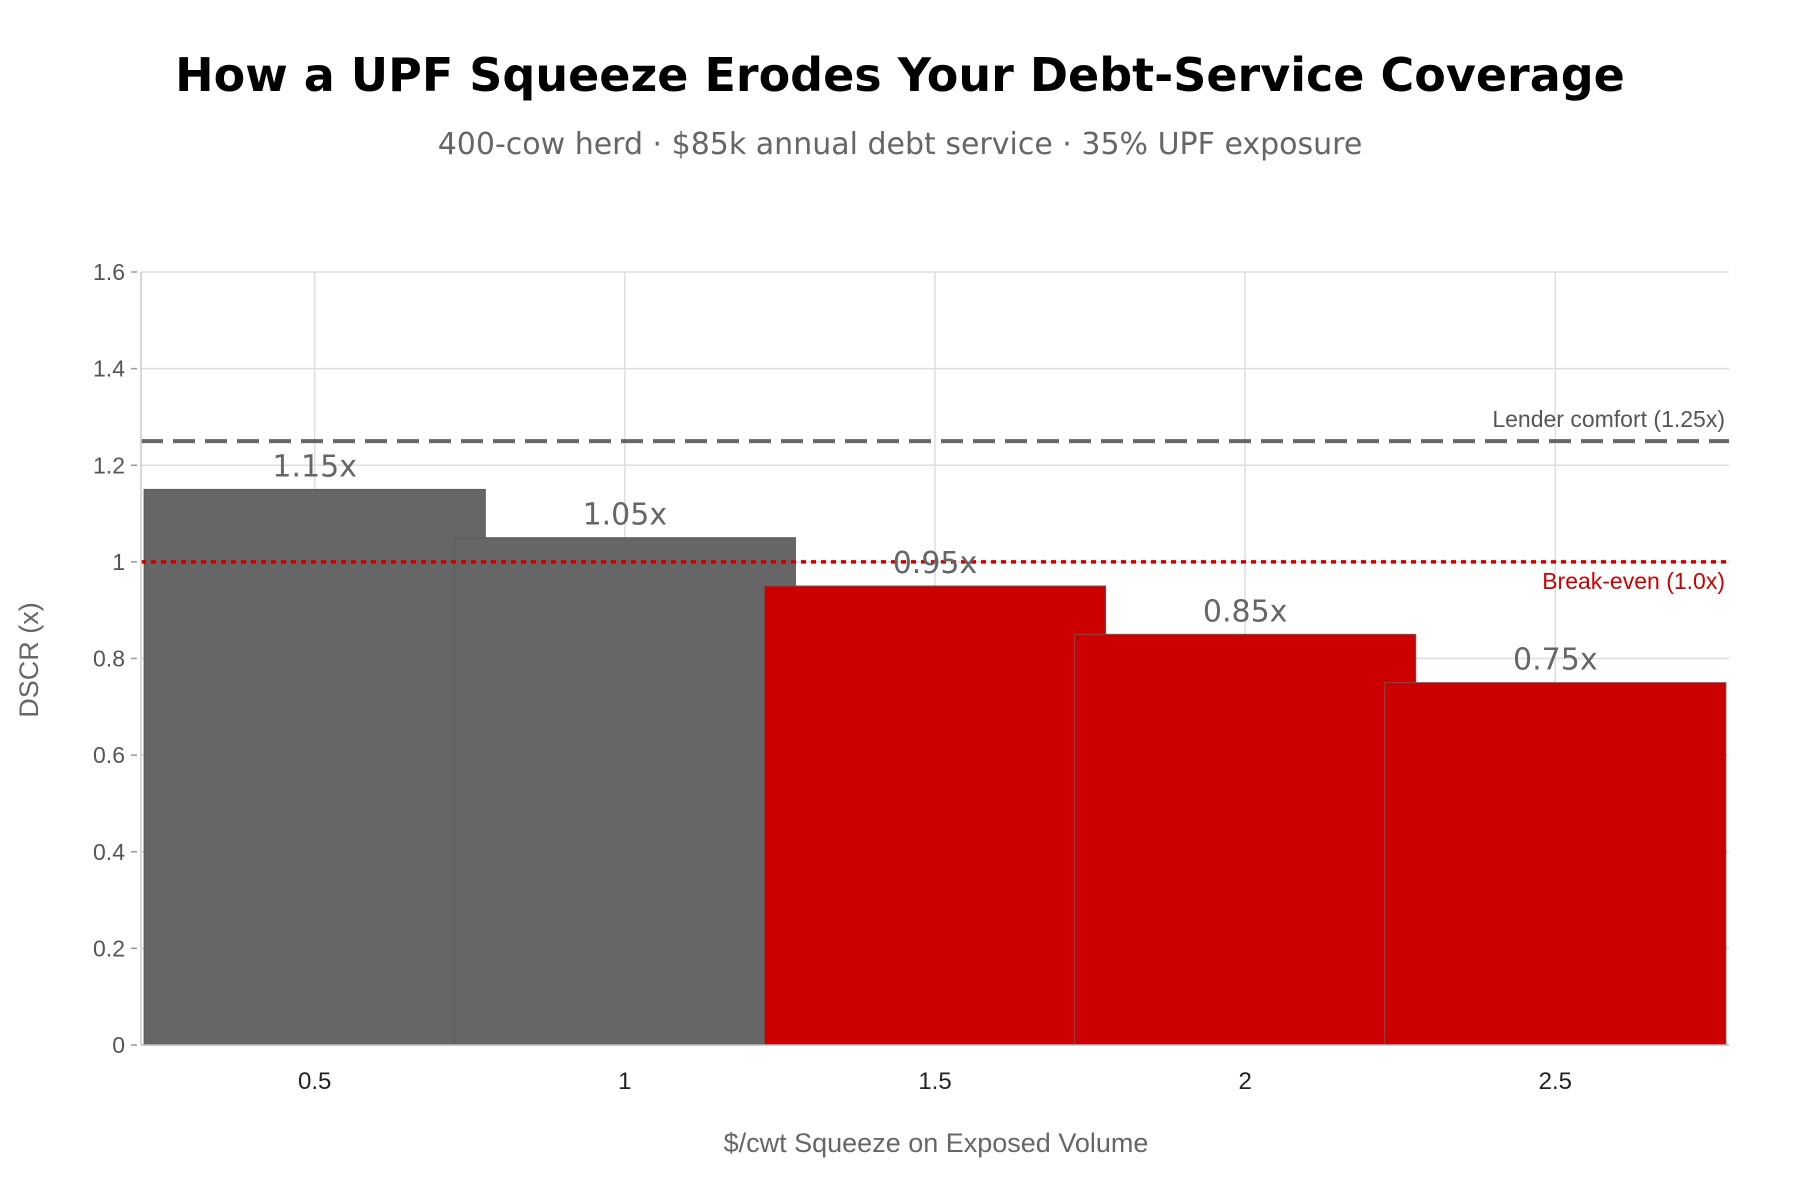 Image resolution: width=1800 pixels, height=1200 pixels. I want to click on bar-value-label: 1.15x, so click(314, 466).